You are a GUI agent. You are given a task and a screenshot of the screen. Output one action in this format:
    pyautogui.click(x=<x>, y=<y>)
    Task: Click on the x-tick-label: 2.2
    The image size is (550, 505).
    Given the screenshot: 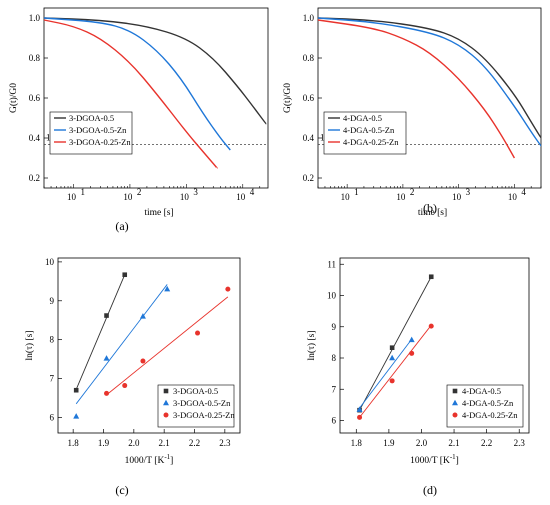 What is the action you would take?
    pyautogui.click(x=486, y=443)
    